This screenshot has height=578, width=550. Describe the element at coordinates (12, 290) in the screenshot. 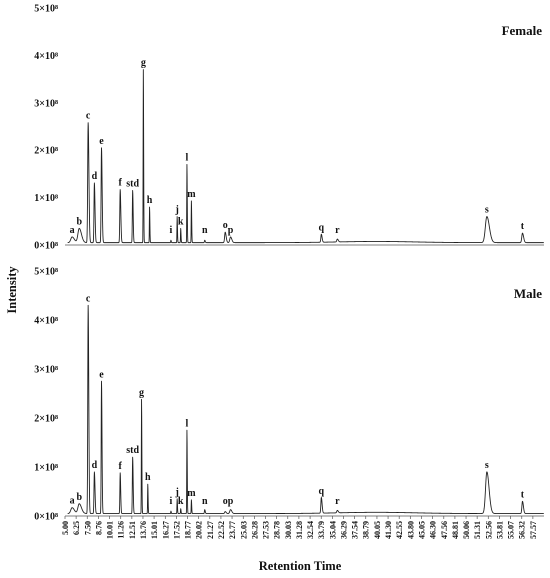

I see `y-axis-label: Intensity` at that location.